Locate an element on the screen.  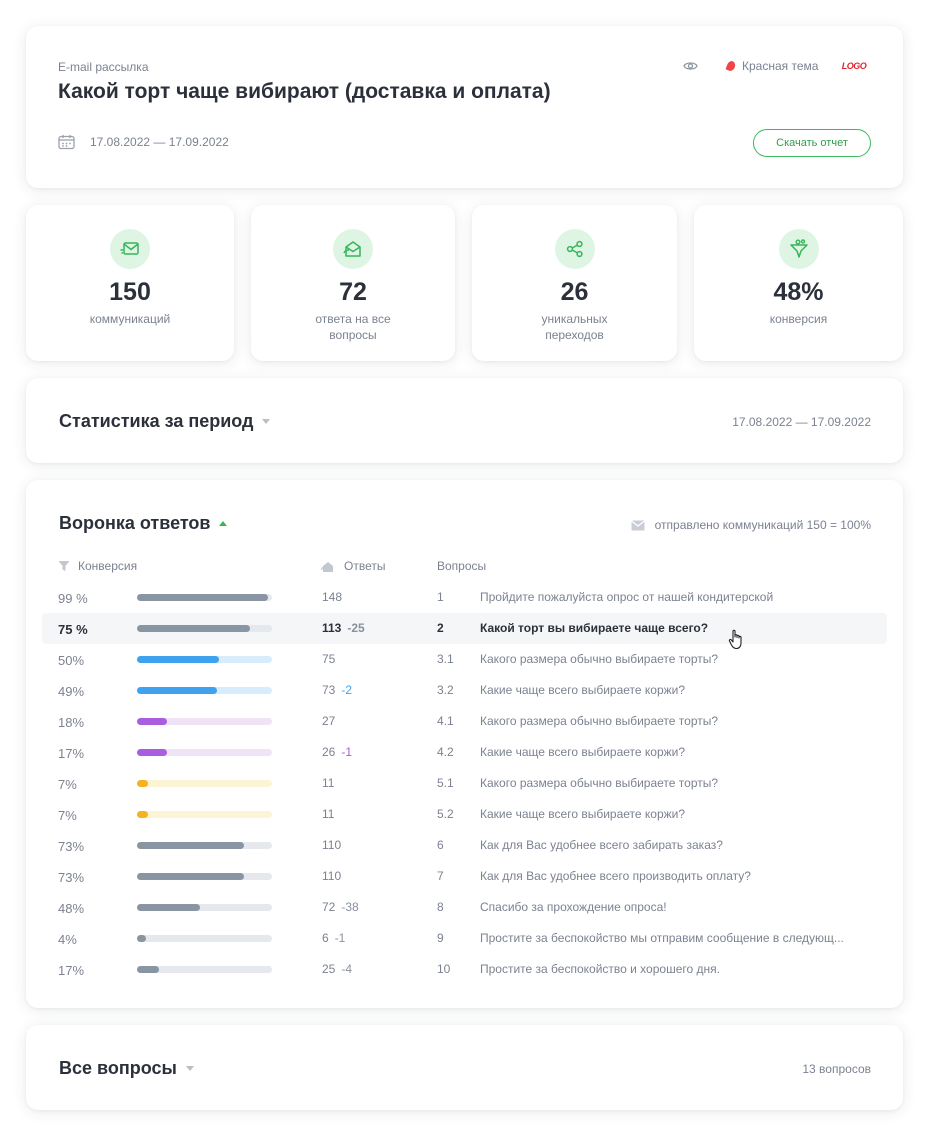
all-questions-toggle: Все вопросы is located at coordinates (126, 1068).